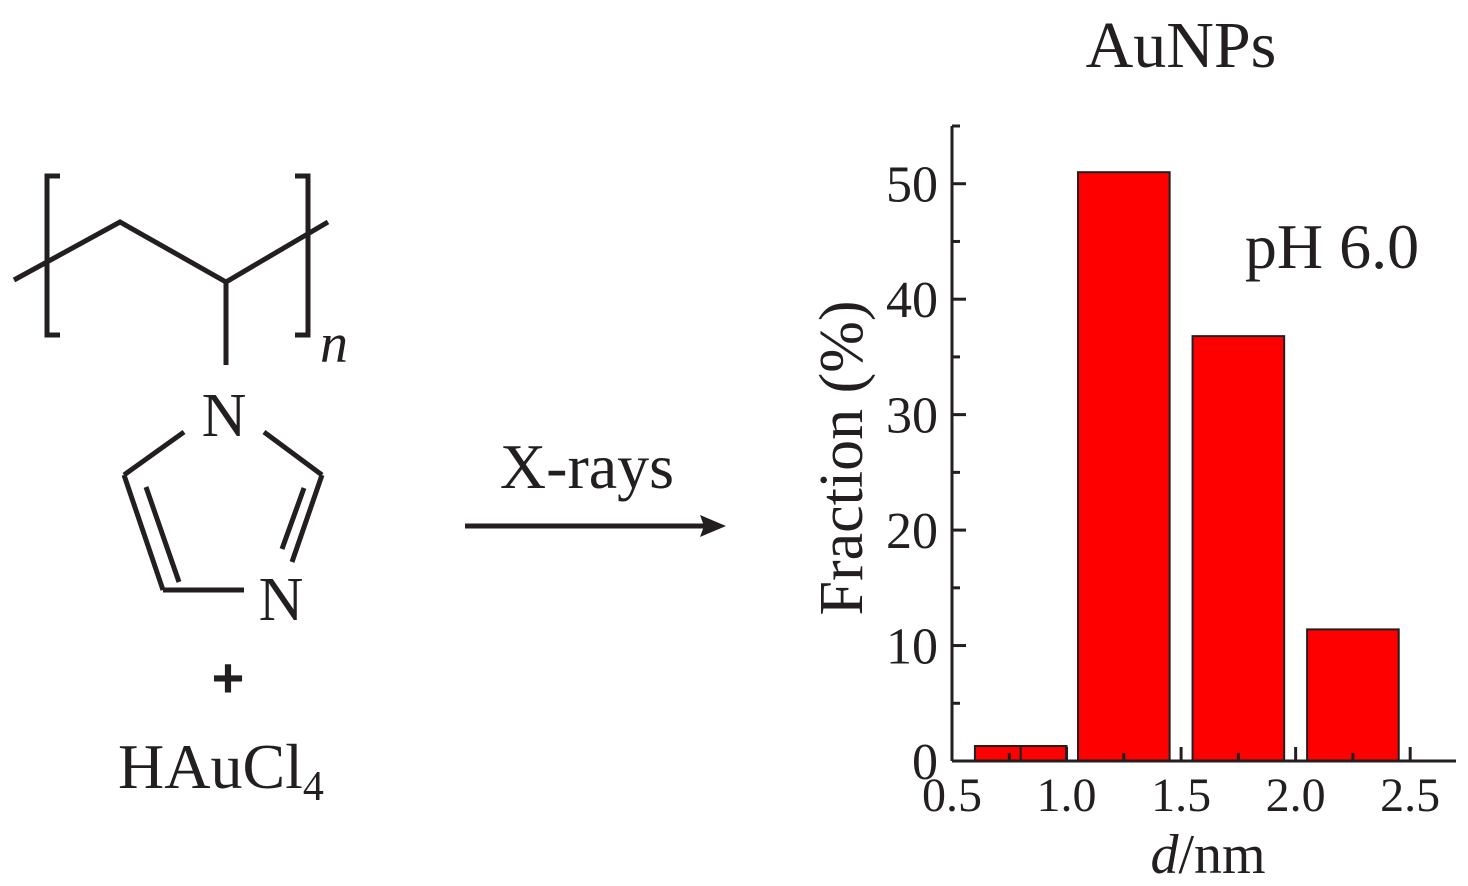 The image size is (1468, 886). I want to click on ring-bond-c2-n3, so click(307, 518).